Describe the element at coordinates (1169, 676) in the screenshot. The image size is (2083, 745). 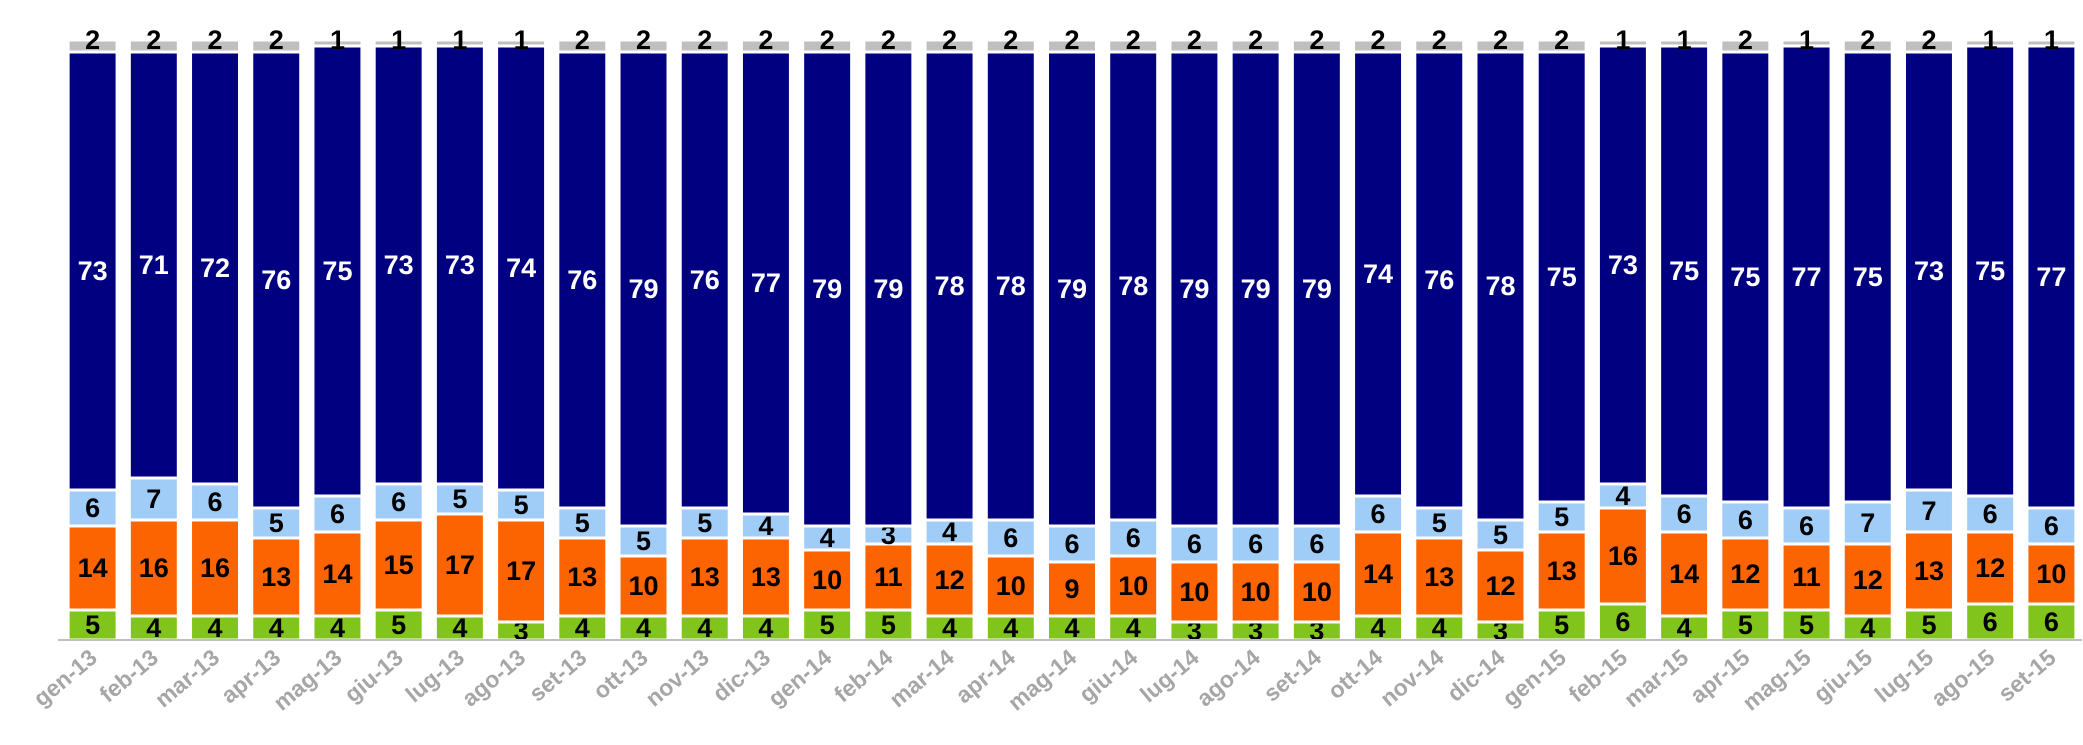
I see `x-tick-label: lug-14` at that location.